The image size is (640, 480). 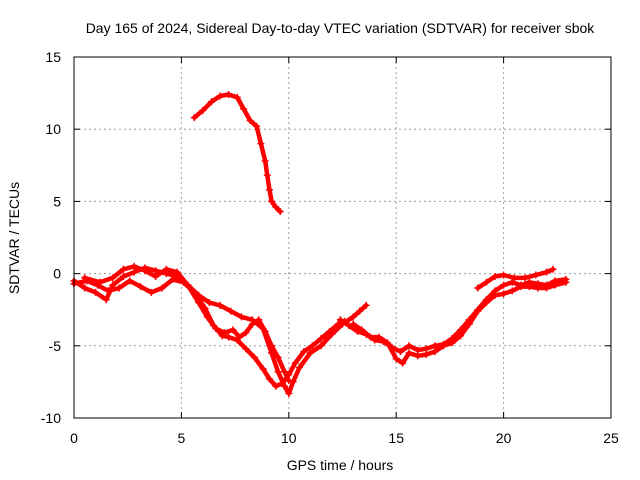 I want to click on y-tick-label: 10, so click(x=53, y=129).